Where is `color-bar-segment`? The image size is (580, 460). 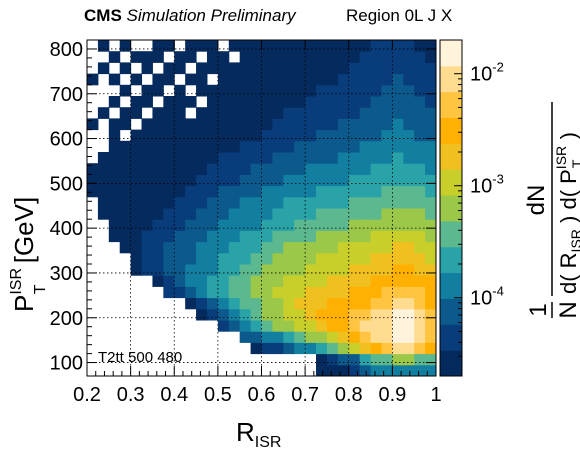
color-bar-segment is located at coordinates (451, 53).